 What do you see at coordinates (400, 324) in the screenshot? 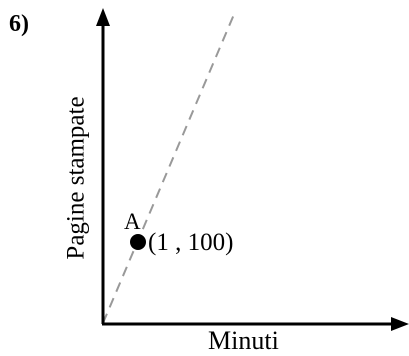
I see `x-axis-arrowhead` at bounding box center [400, 324].